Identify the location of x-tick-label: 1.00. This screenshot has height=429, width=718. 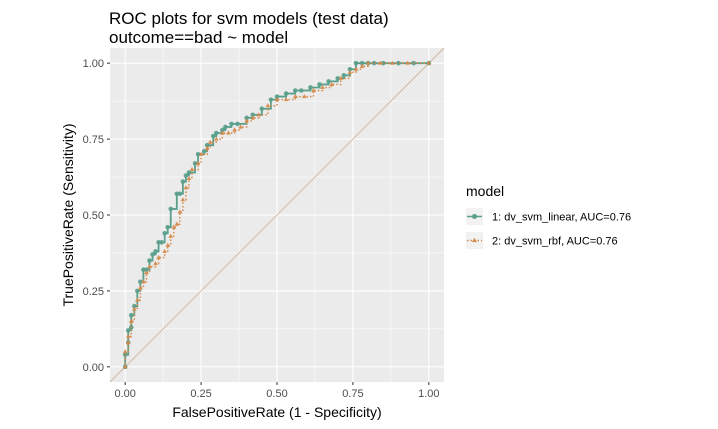
(428, 394).